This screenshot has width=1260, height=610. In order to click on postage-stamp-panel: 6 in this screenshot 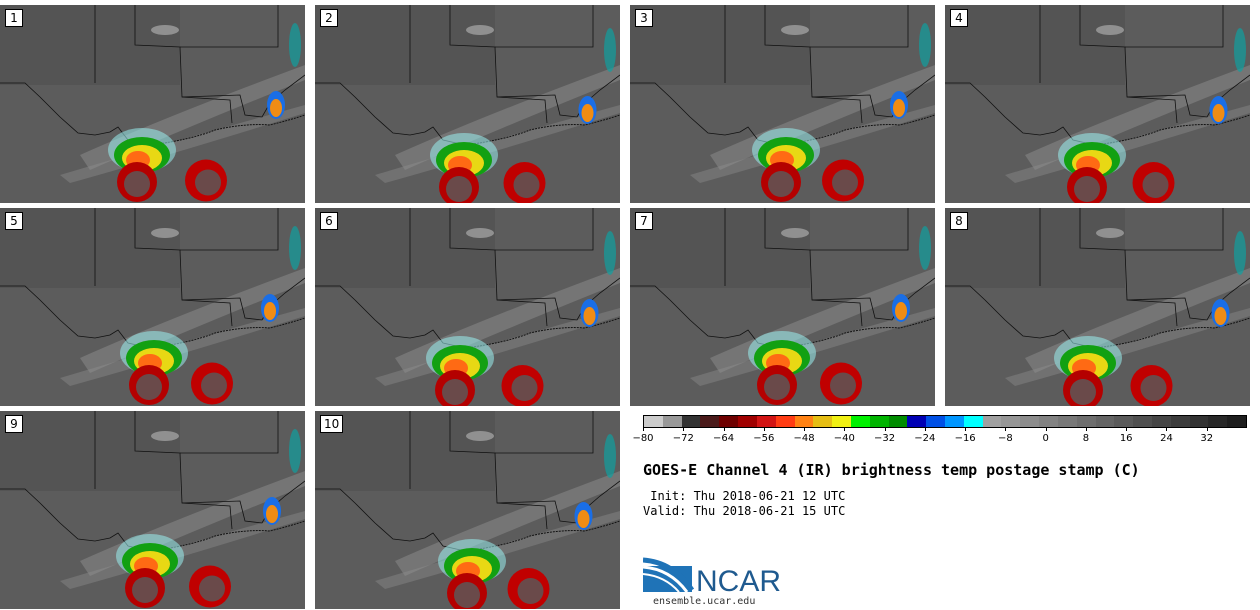, I will do `click(467, 307)`.